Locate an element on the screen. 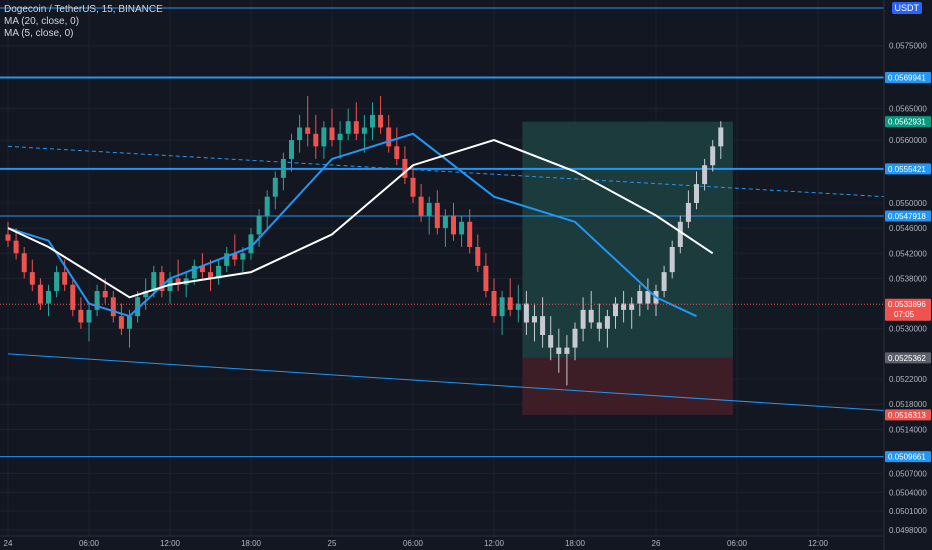  level-badge-3-text: 0.0509661 is located at coordinates (907, 457).